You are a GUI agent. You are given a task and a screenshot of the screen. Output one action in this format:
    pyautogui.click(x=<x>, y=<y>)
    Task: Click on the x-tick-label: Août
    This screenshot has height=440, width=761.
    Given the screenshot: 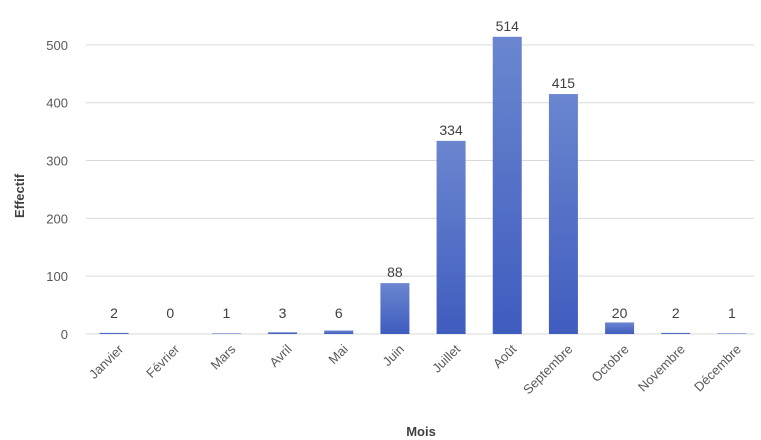 What is the action you would take?
    pyautogui.click(x=505, y=356)
    